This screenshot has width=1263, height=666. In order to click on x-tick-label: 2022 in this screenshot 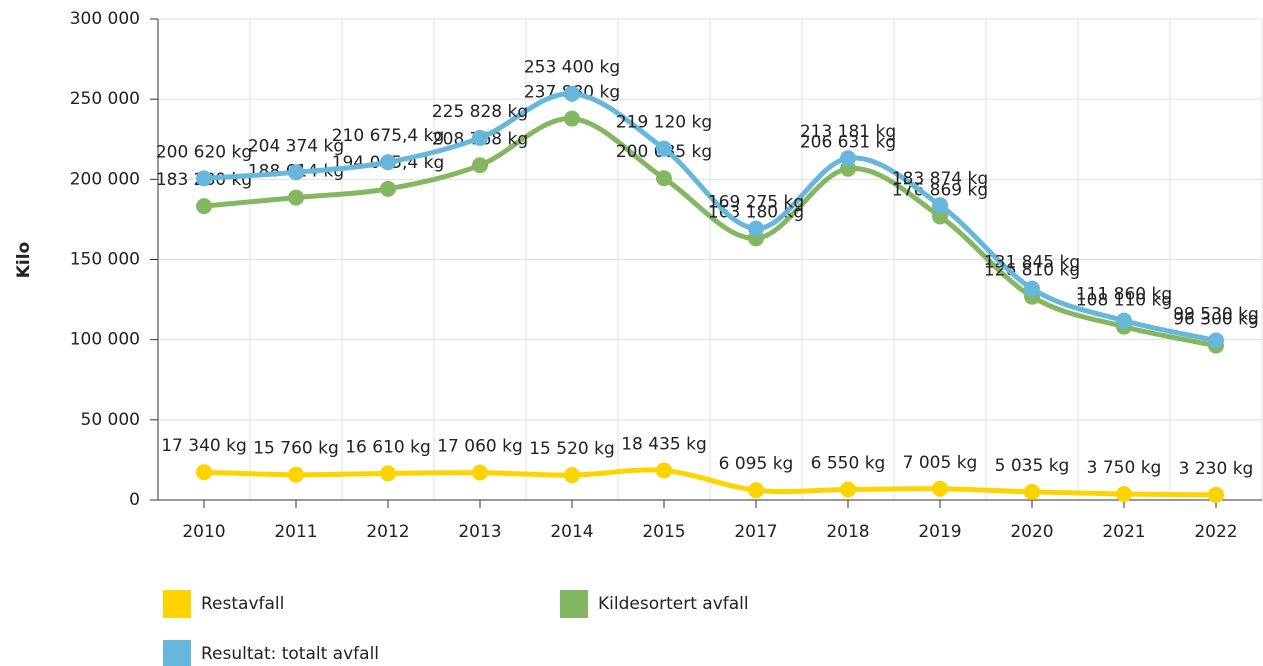, I will do `click(1215, 532)`.